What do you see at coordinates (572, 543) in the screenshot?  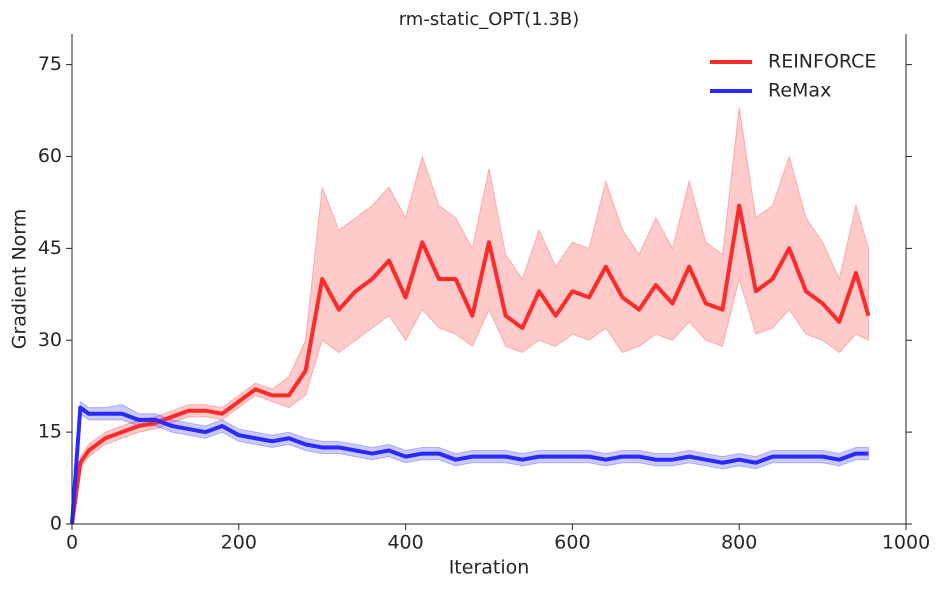 I see `x-tick-label: 600` at bounding box center [572, 543].